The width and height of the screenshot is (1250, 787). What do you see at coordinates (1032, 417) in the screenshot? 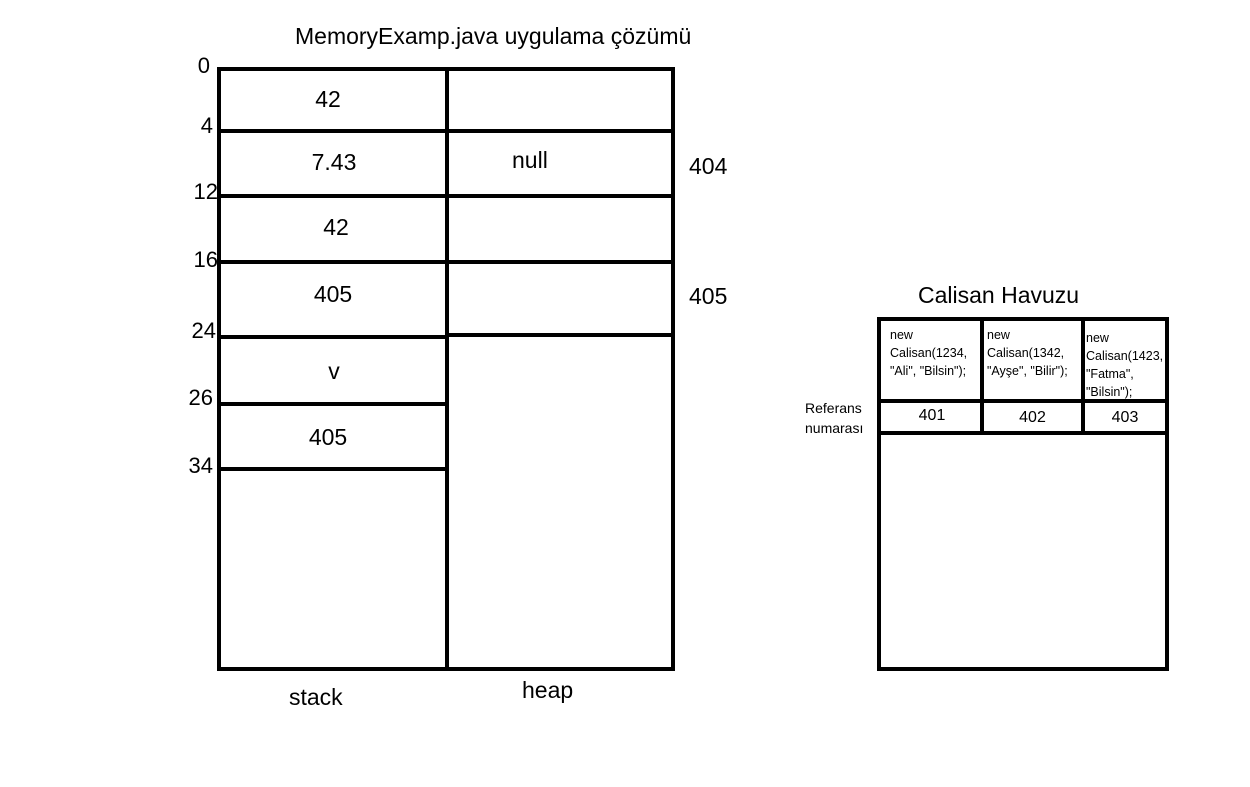
I see `pool-entry-ref: 402` at bounding box center [1032, 417].